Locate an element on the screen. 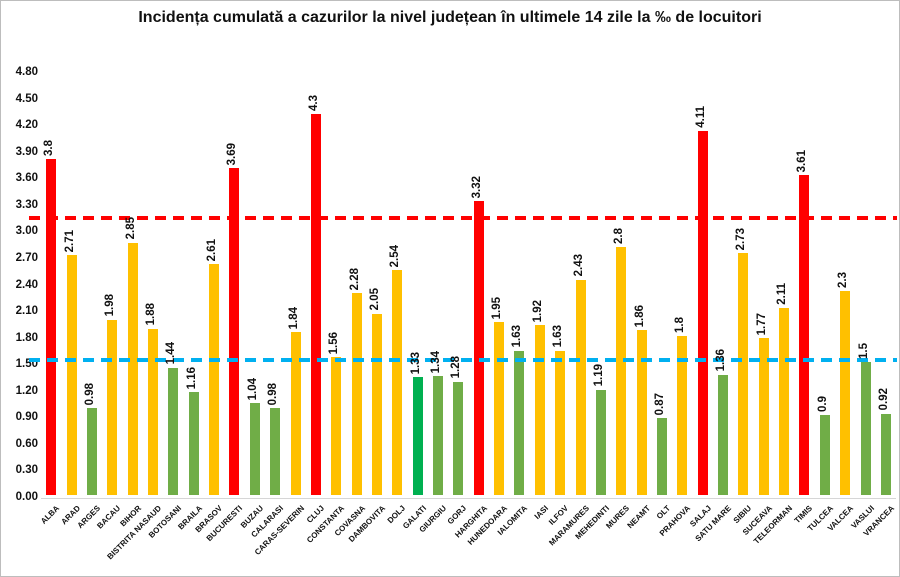 Image resolution: width=900 pixels, height=577 pixels. bar-satu-mare is located at coordinates (723, 434).